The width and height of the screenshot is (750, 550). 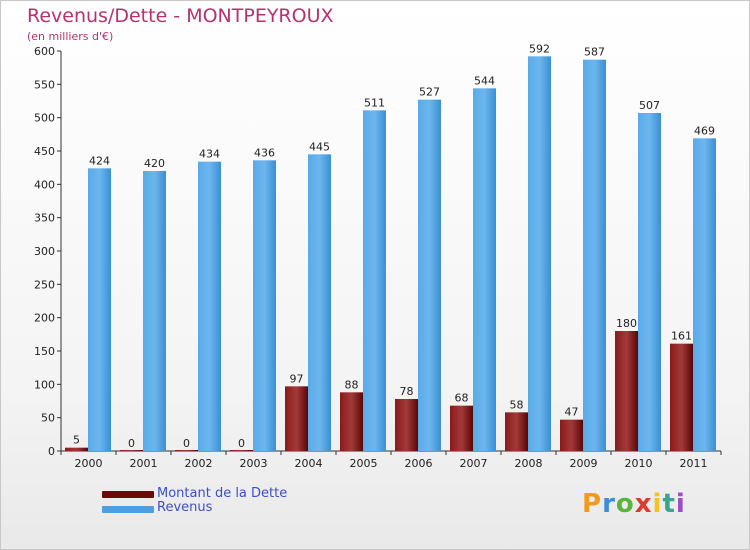 I want to click on value-label-revenus: 587, so click(x=594, y=52).